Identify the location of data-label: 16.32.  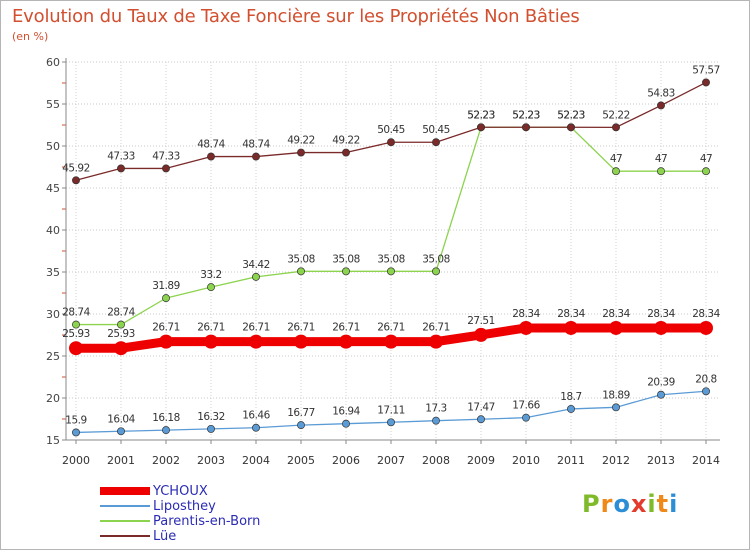
(211, 417).